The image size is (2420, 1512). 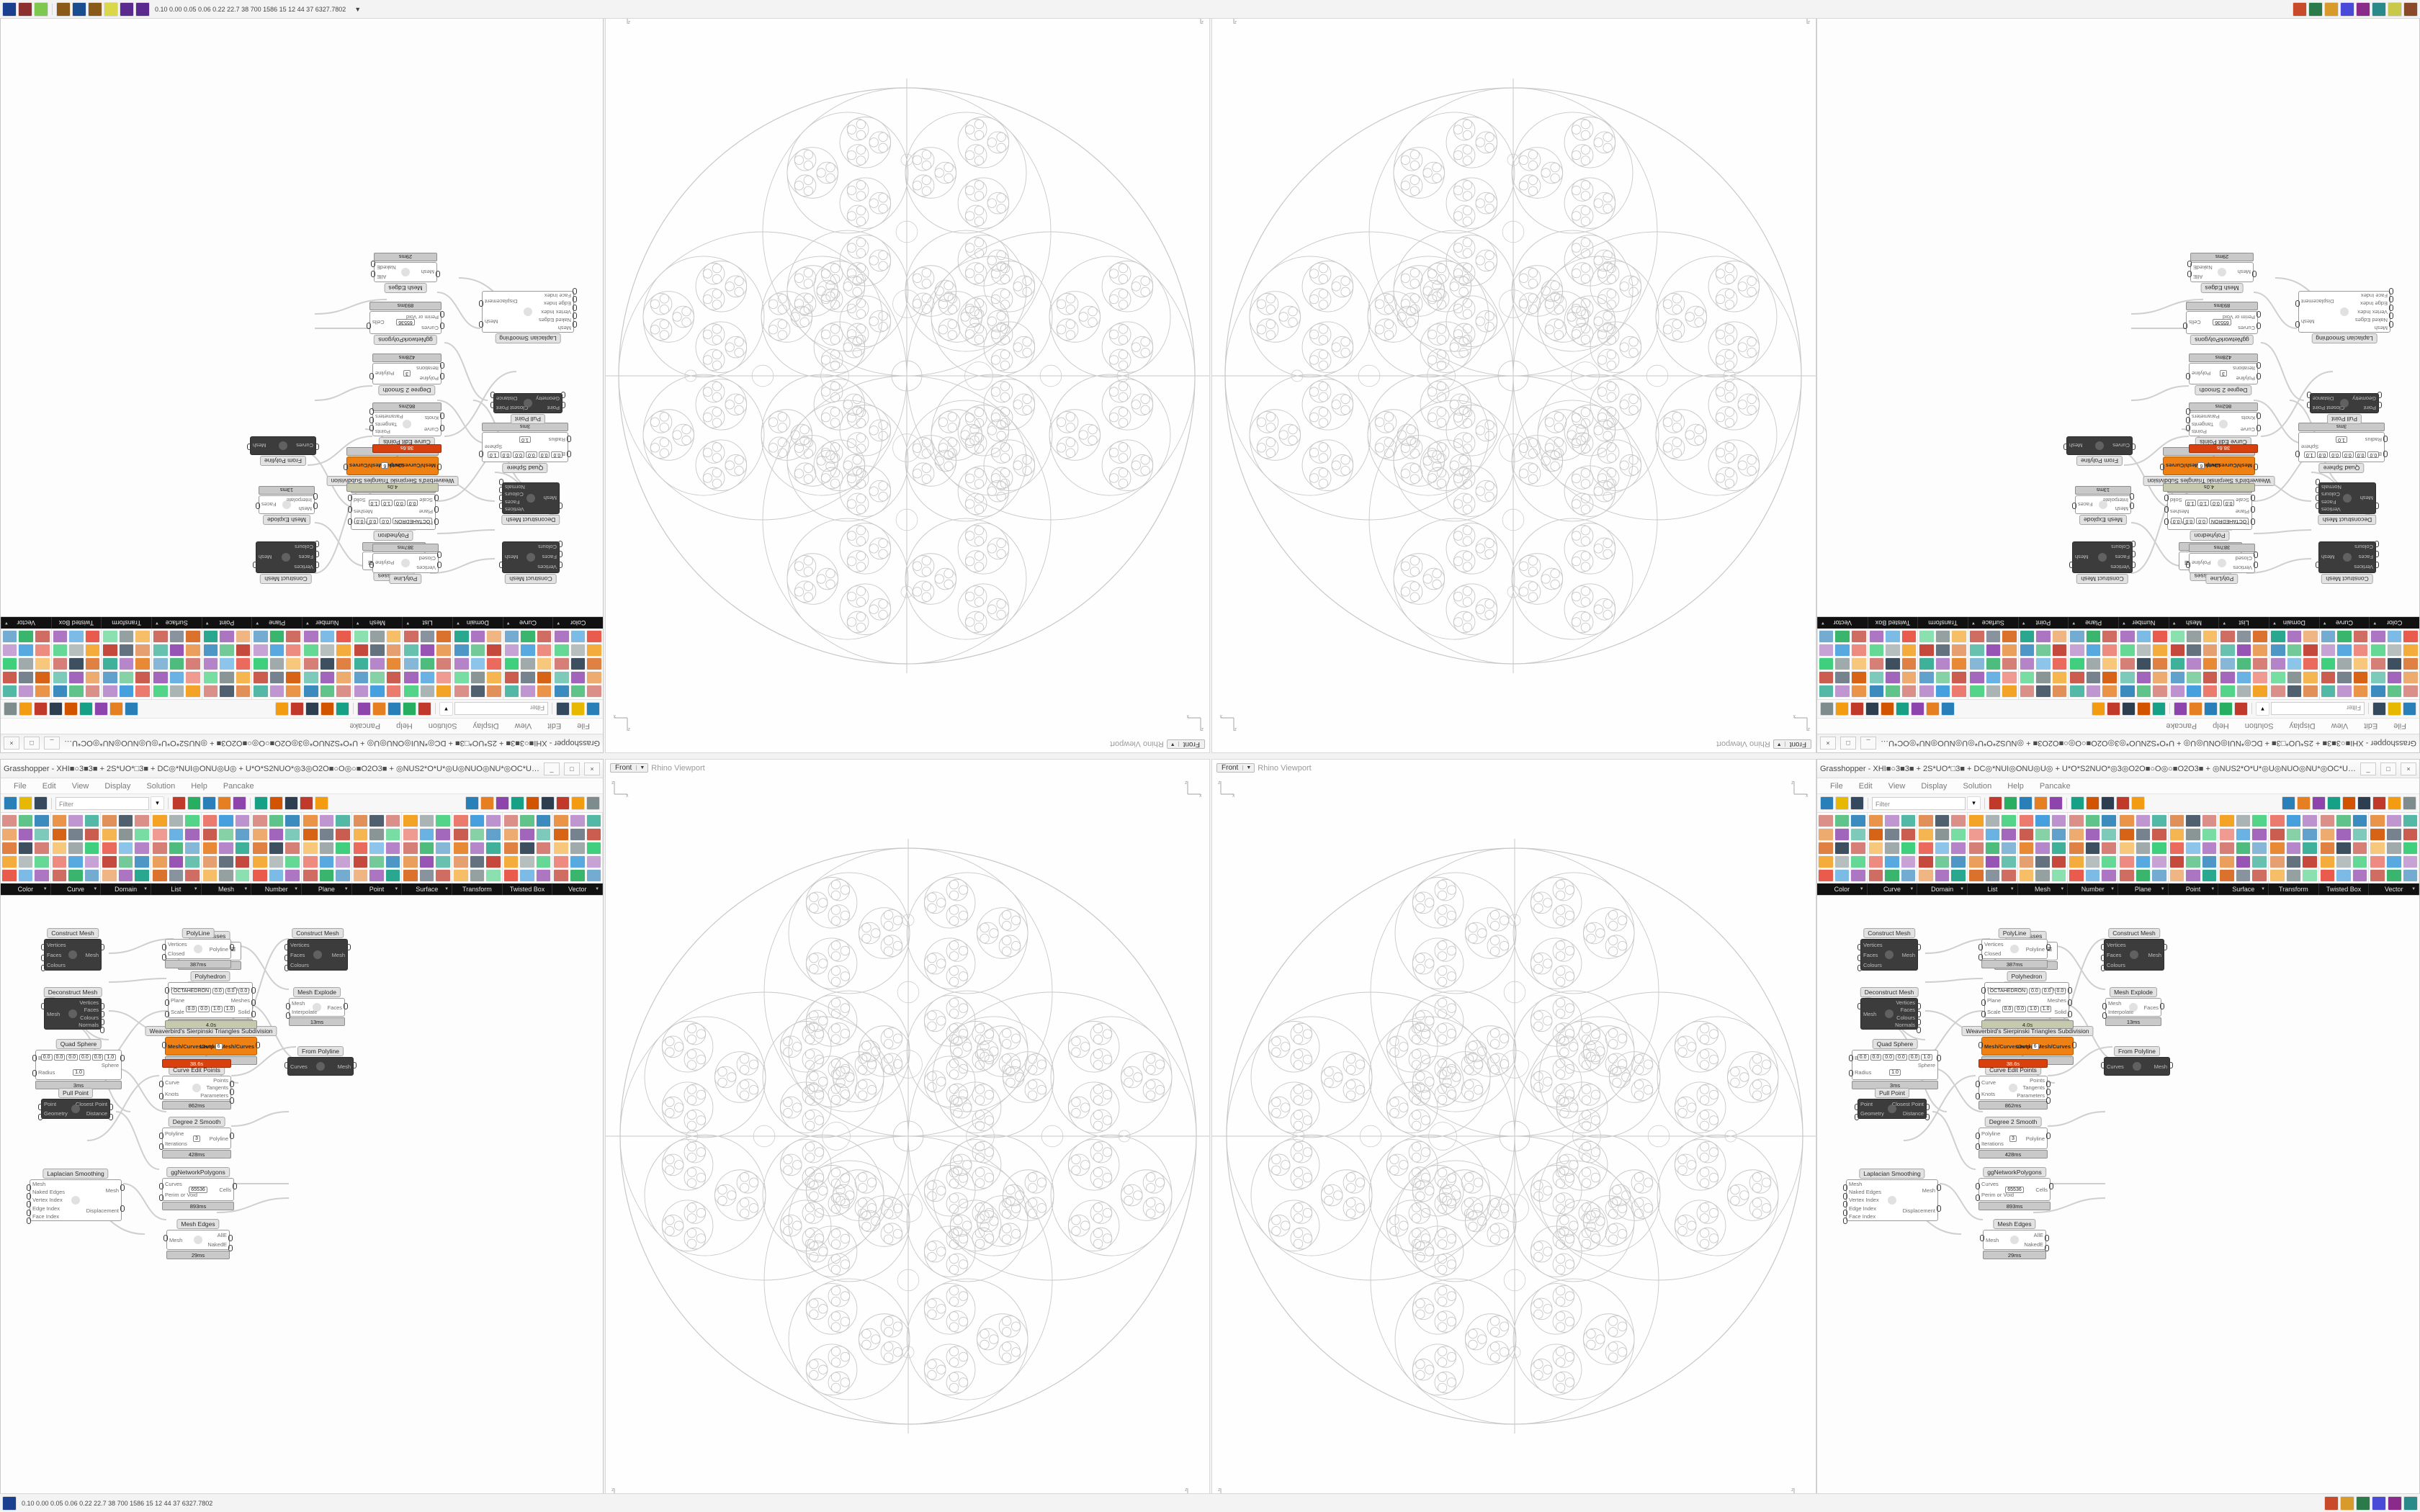 What do you see at coordinates (2179, 501) in the screenshot?
I see `port-row: Solid` at bounding box center [2179, 501].